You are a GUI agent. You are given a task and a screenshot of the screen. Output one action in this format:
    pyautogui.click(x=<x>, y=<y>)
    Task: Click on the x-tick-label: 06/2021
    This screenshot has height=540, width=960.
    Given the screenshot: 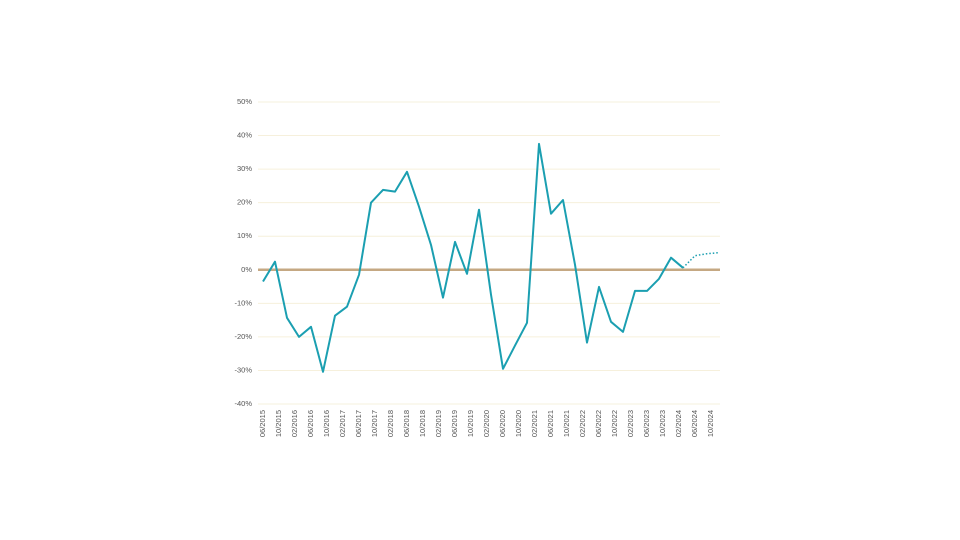 What is the action you would take?
    pyautogui.click(x=550, y=423)
    